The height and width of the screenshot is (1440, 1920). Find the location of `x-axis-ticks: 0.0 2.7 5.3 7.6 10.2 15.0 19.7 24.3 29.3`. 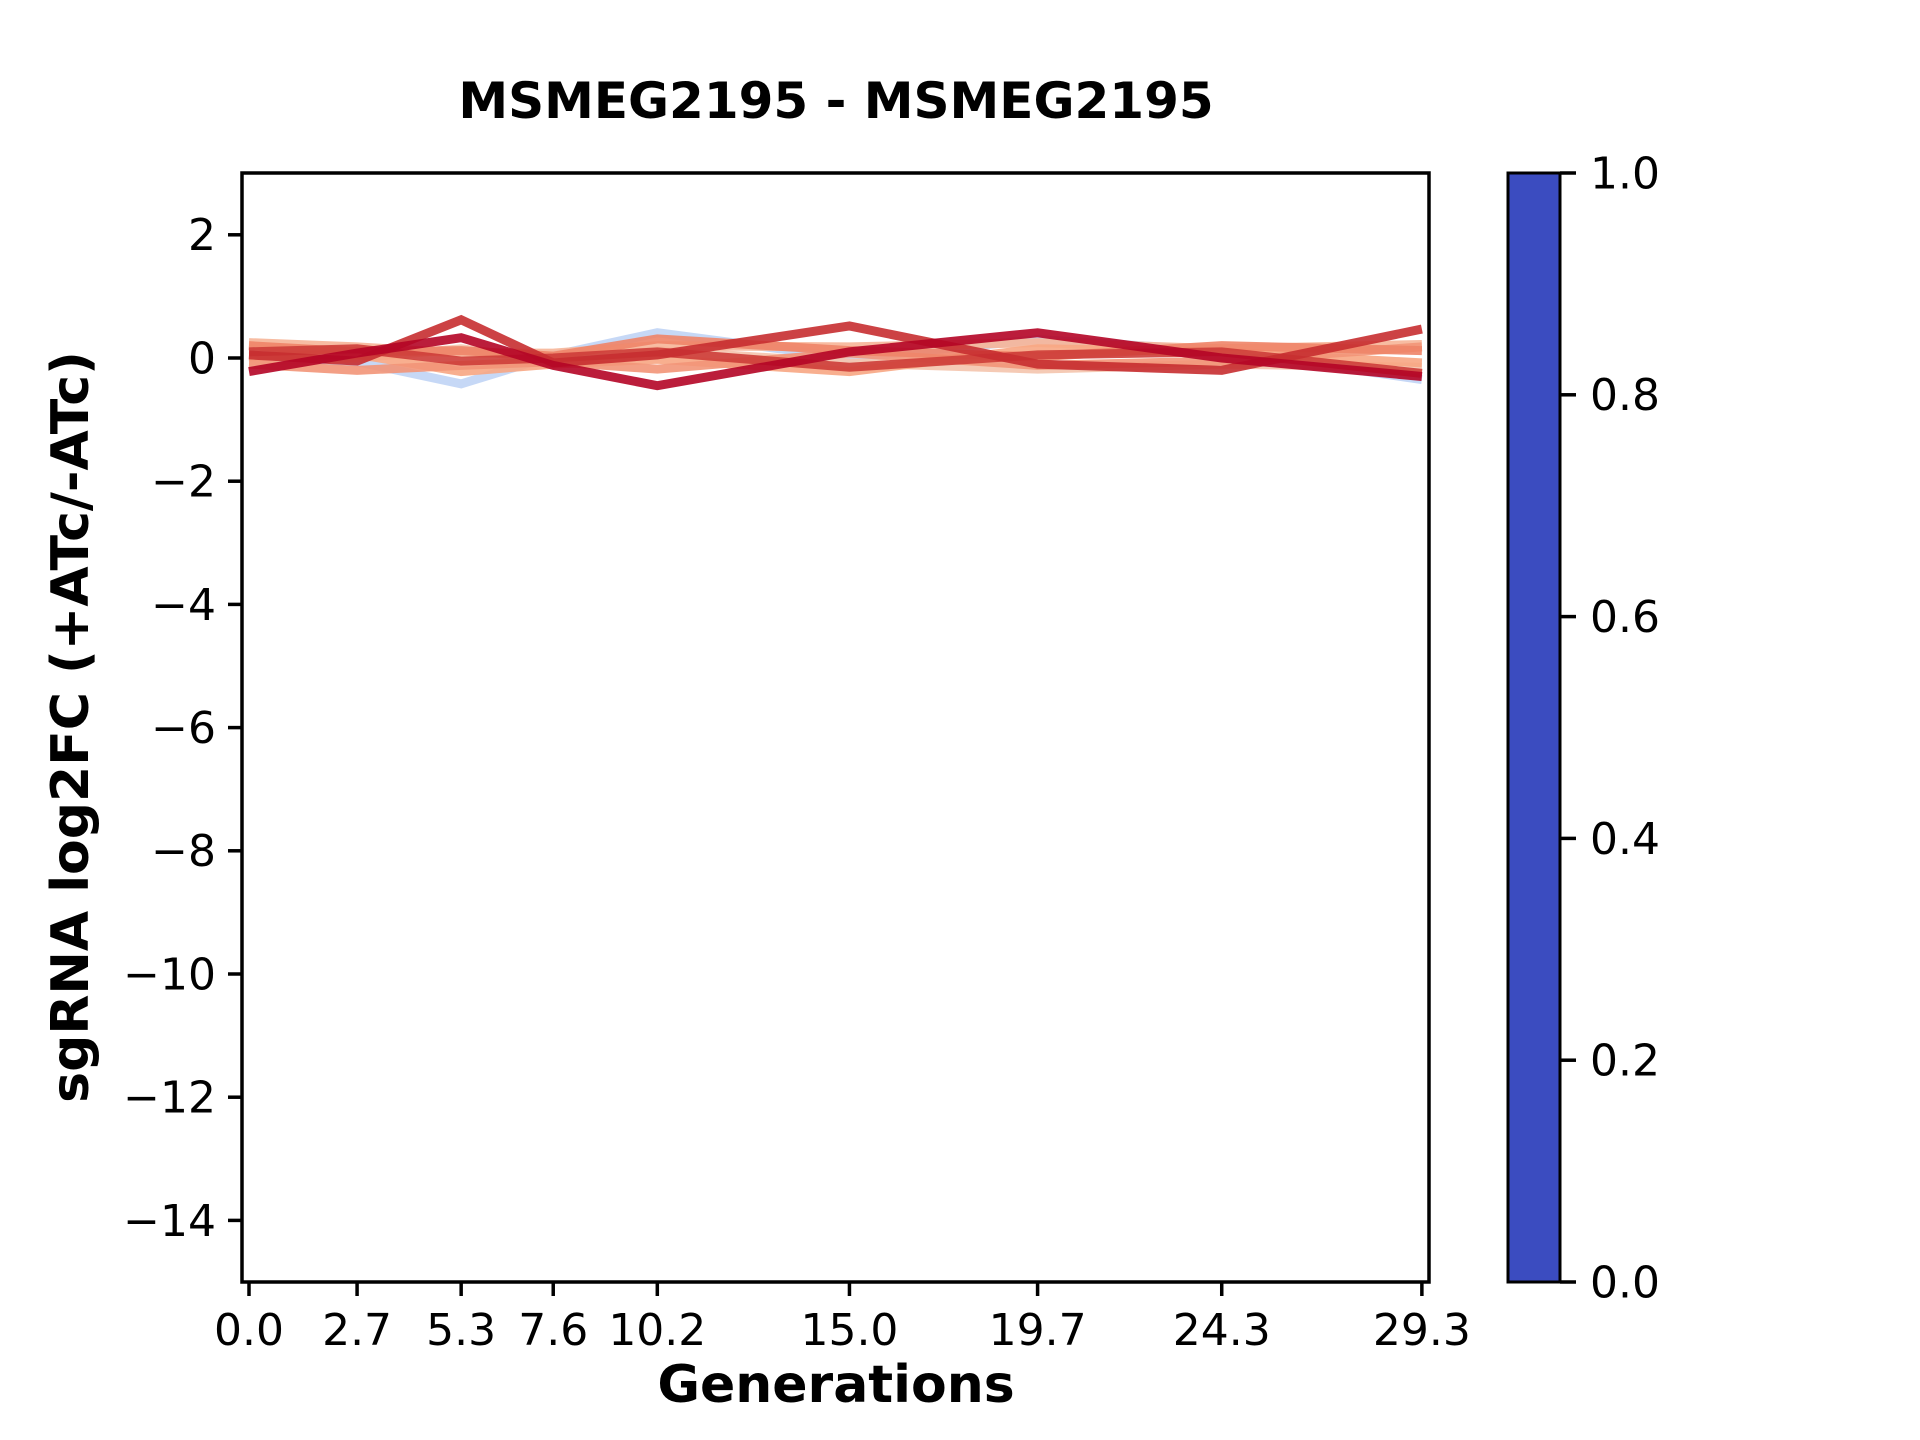

x-axis-ticks: 0.0 2.7 5.3 7.6 10.2 15.0 19.7 24.3 29.3 is located at coordinates (842, 1319).